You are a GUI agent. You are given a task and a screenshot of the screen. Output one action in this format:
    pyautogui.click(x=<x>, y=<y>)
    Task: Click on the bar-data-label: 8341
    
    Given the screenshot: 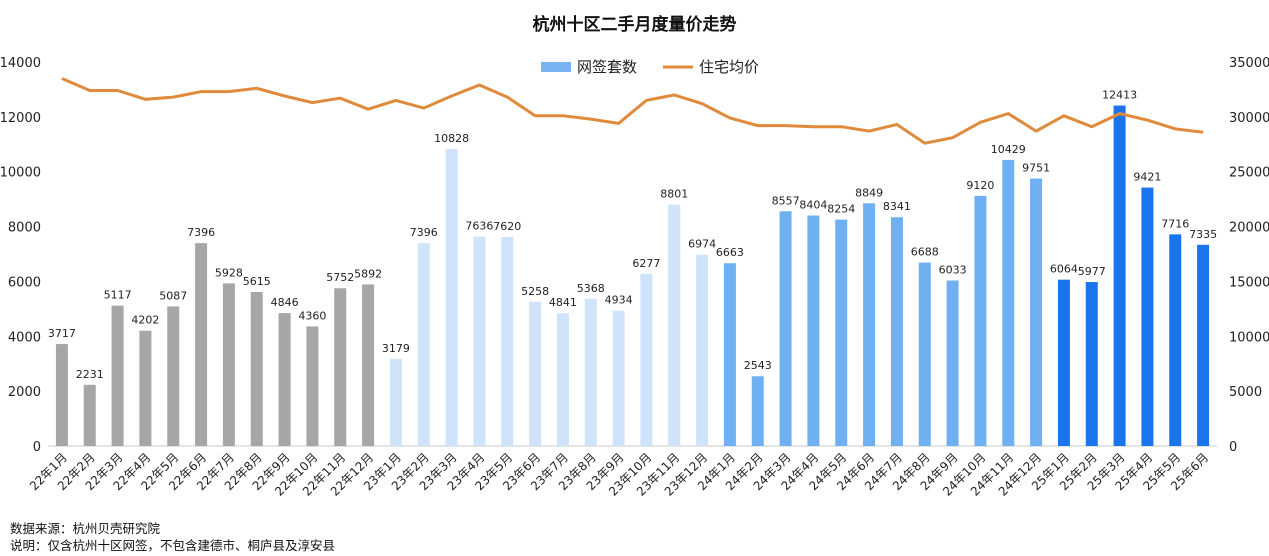 What is the action you would take?
    pyautogui.click(x=897, y=206)
    